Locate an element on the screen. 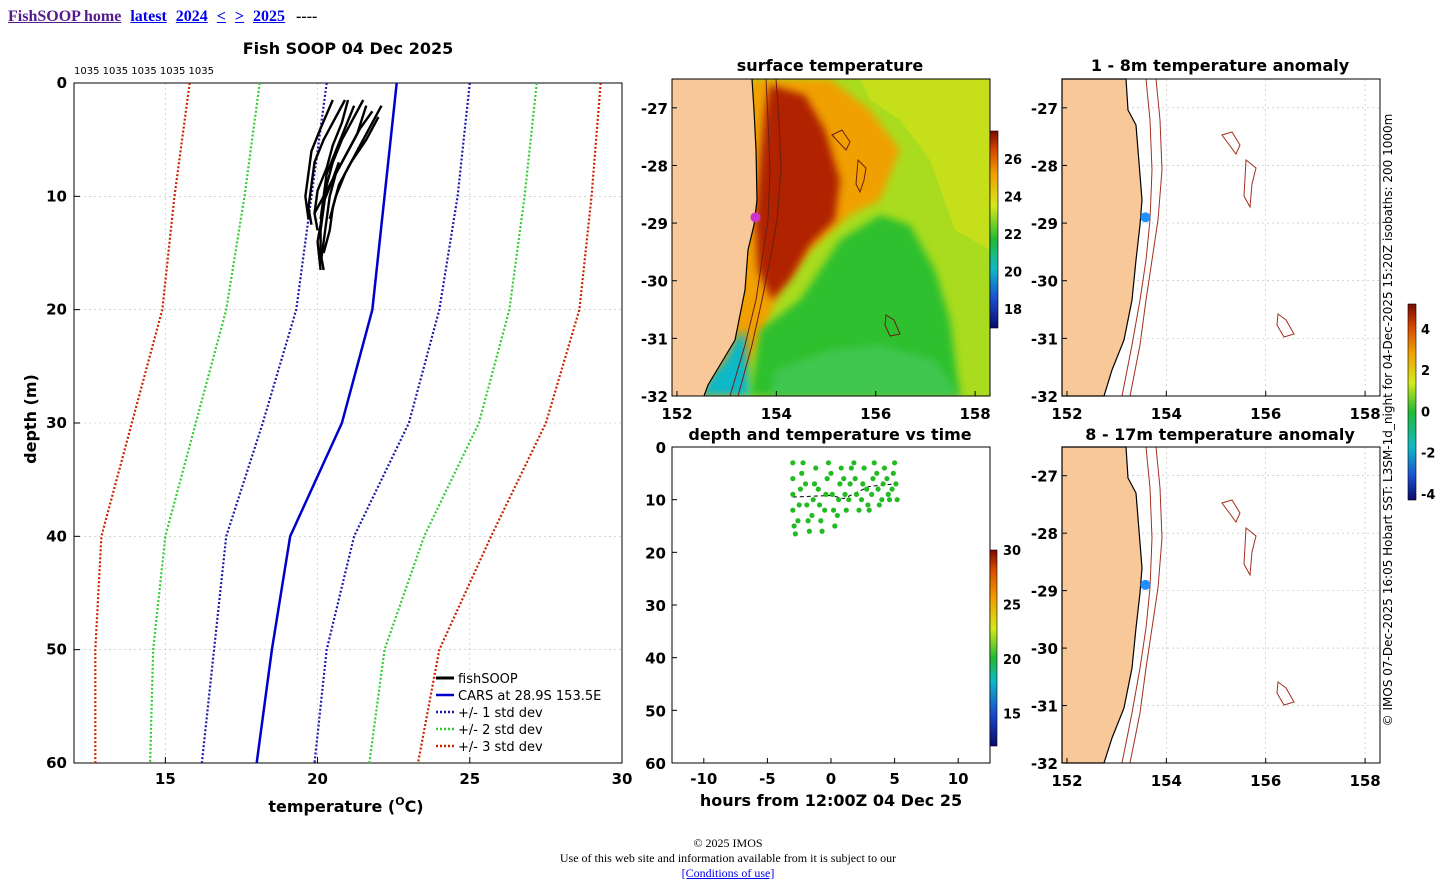  map-y-tick-label: -30 is located at coordinates (1044, 282).